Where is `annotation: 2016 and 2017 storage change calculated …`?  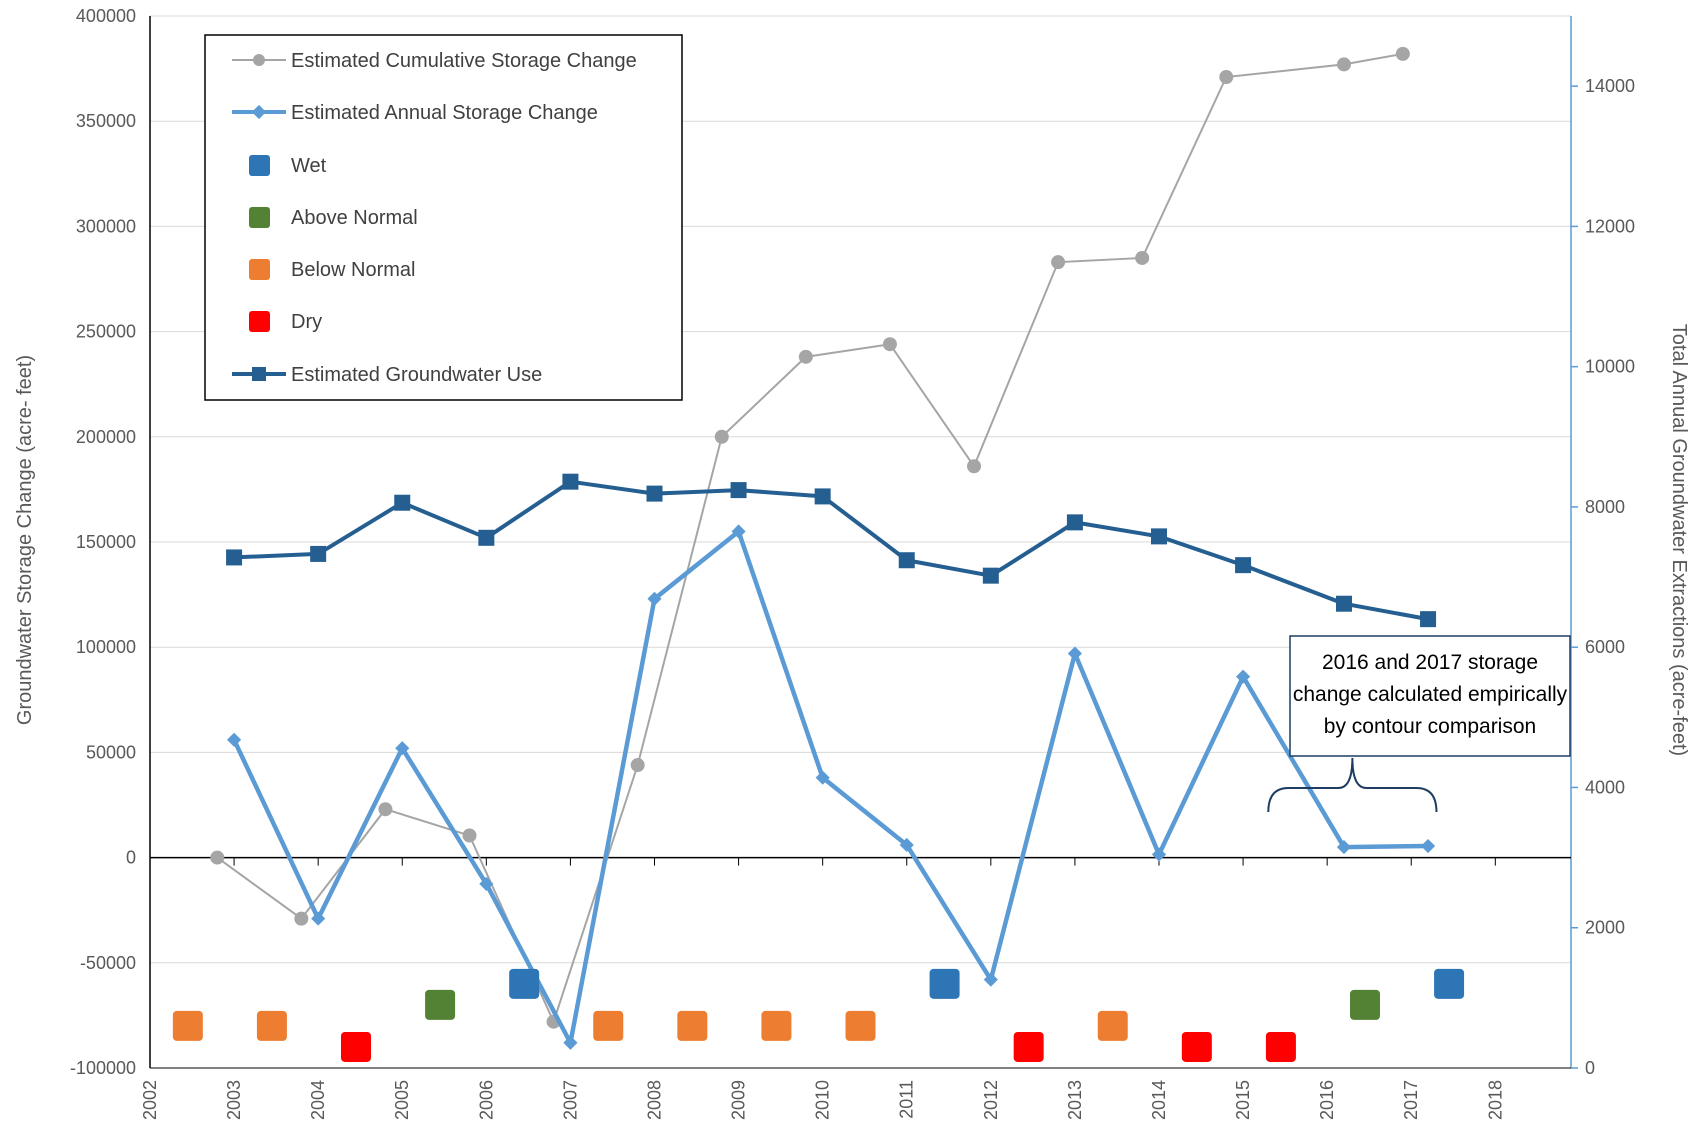 annotation: 2016 and 2017 storage change calculated … is located at coordinates (1419, 724).